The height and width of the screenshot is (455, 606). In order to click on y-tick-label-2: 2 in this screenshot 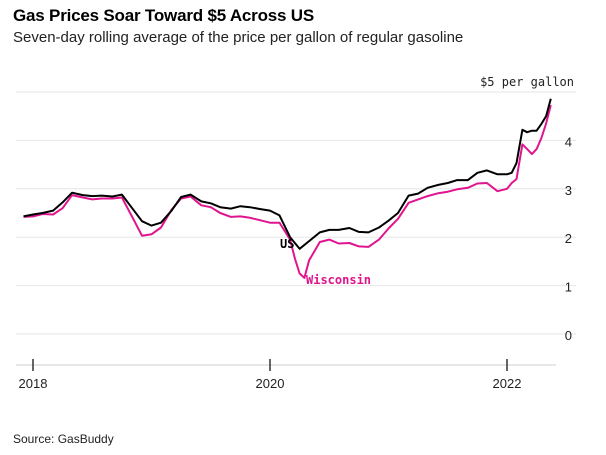, I will do `click(568, 238)`.